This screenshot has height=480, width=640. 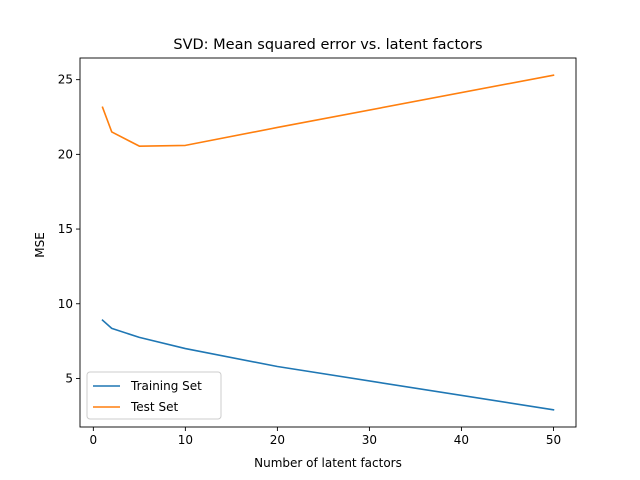 What do you see at coordinates (461, 440) in the screenshot?
I see `x-tick-label: 40` at bounding box center [461, 440].